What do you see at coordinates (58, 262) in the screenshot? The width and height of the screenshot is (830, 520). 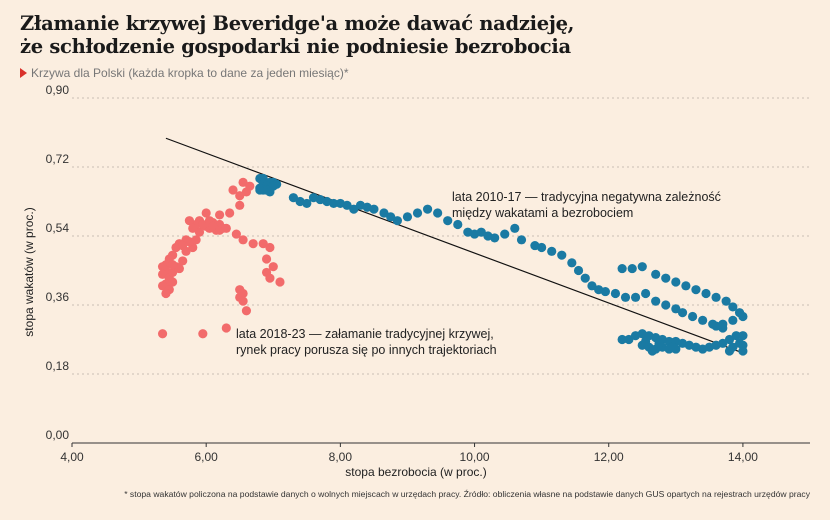 I see `y-axis-ticks: 0,00 0,18 0,36 0,54 0,72 0,90` at bounding box center [58, 262].